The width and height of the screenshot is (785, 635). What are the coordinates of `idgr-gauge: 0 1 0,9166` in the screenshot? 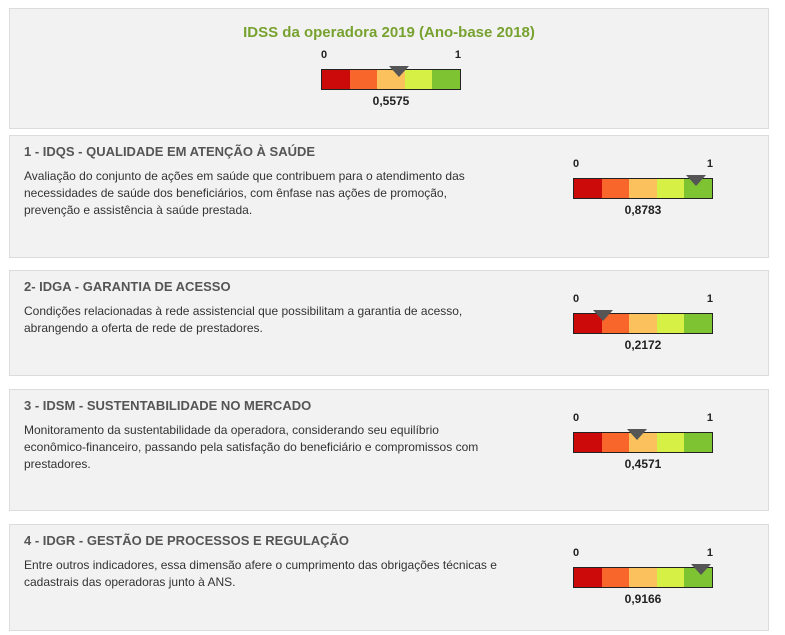 It's located at (643, 577).